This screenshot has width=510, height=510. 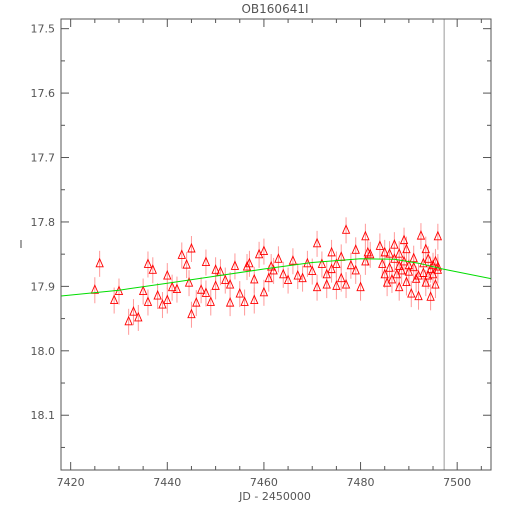 I want to click on x-tick-label: 7440, so click(x=167, y=482).